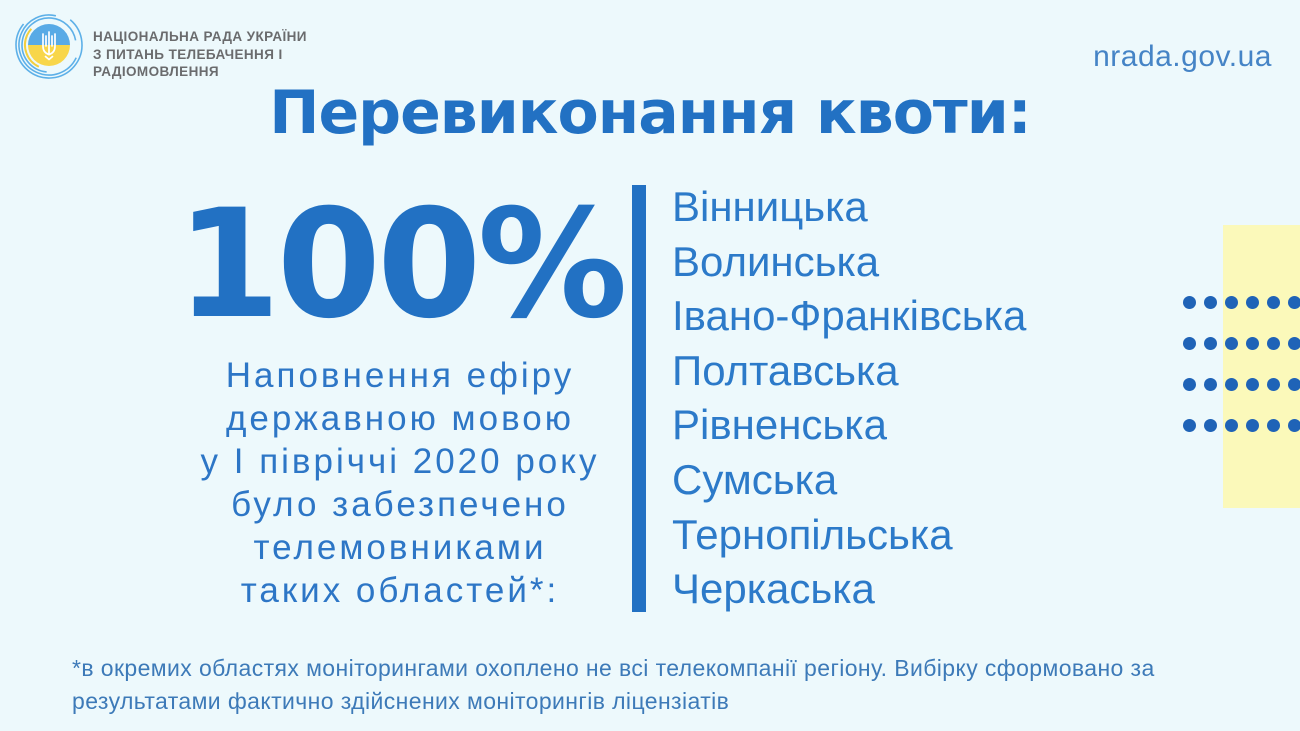 The height and width of the screenshot is (731, 1300). What do you see at coordinates (400, 418) in the screenshot?
I see `stat-description-line: державною мовою` at bounding box center [400, 418].